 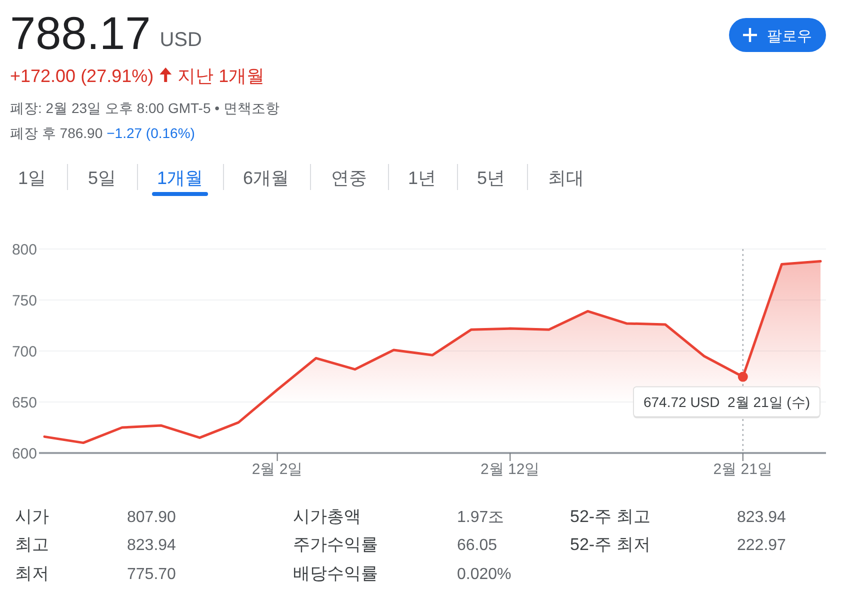 What do you see at coordinates (56, 133) in the screenshot?
I see `text: 폐장 후 786.90` at bounding box center [56, 133].